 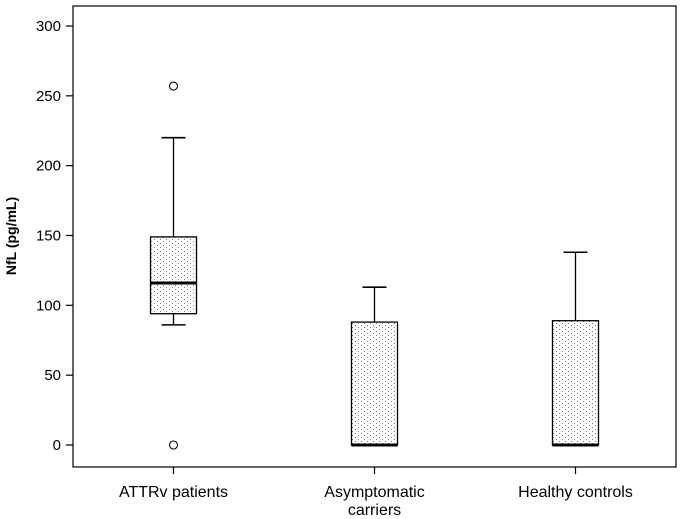 I want to click on x-category-label: carriers, so click(x=374, y=510).